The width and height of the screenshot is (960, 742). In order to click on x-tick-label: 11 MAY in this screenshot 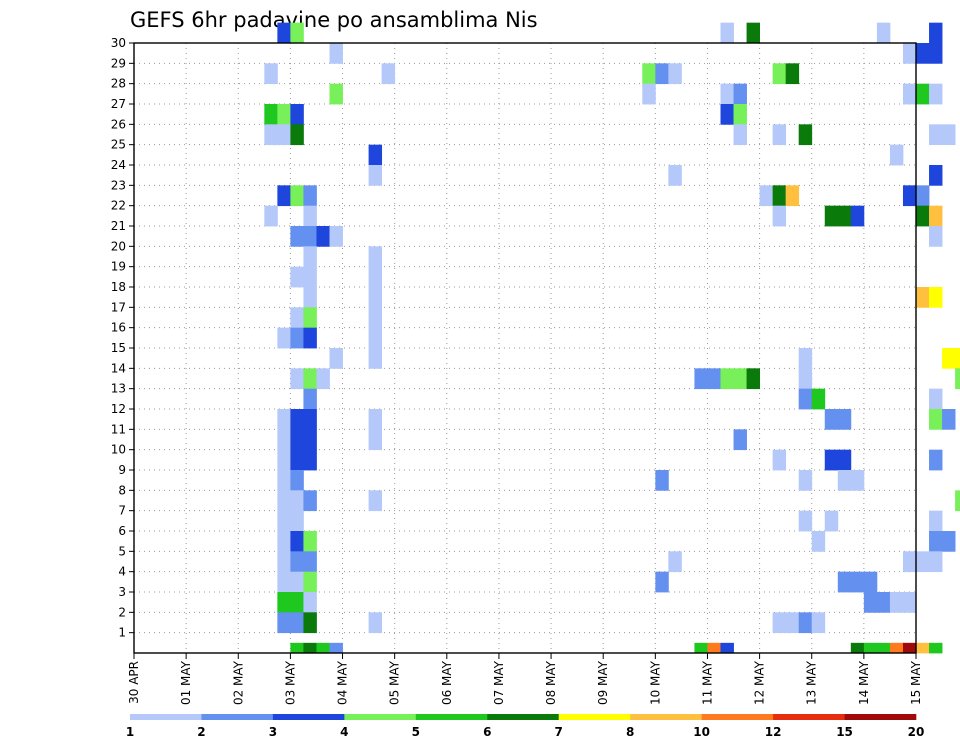, I will do `click(707, 682)`.